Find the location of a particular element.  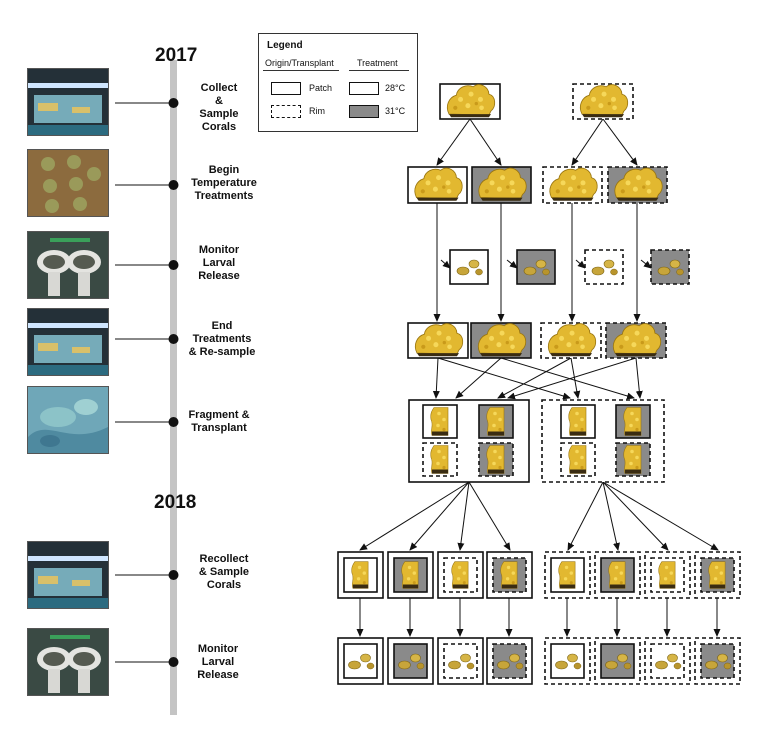

step-photo-aquarium-tank is located at coordinates (68, 102).